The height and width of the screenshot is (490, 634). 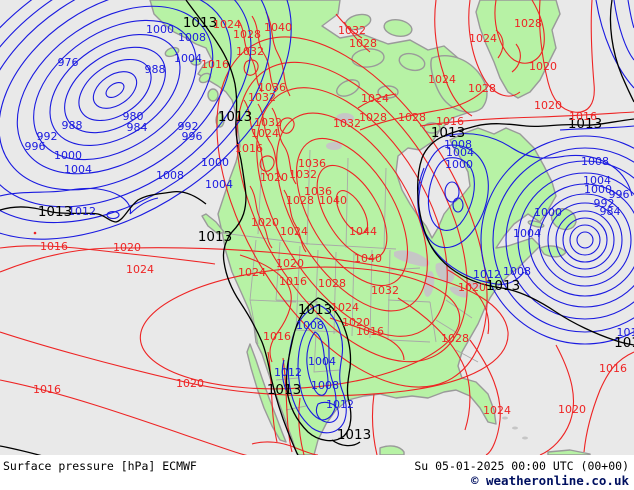 What do you see at coordinates (100, 466) in the screenshot?
I see `parameter-title: Surface pressure [hPa] ECMWF` at bounding box center [100, 466].